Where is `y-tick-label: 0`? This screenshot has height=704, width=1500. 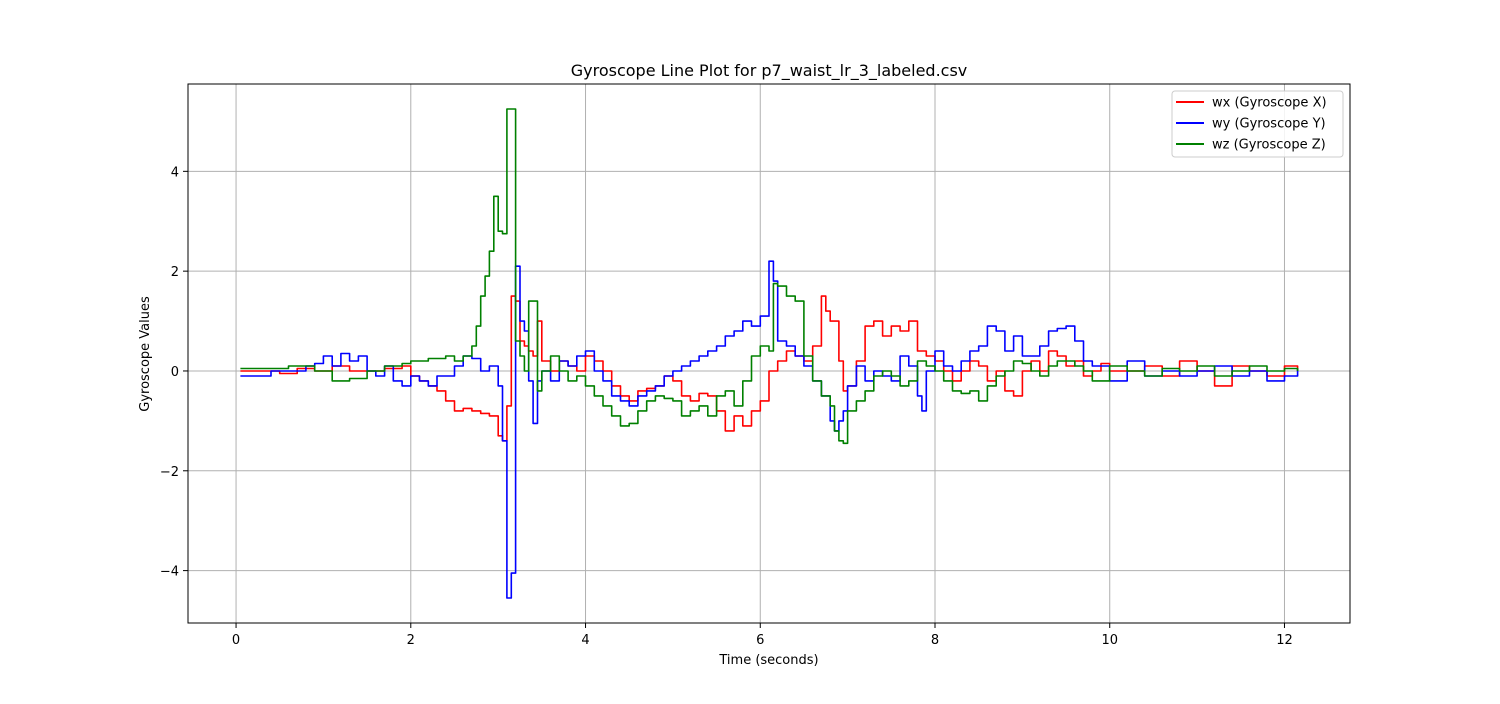 y-tick-label: 0 is located at coordinates (175, 372).